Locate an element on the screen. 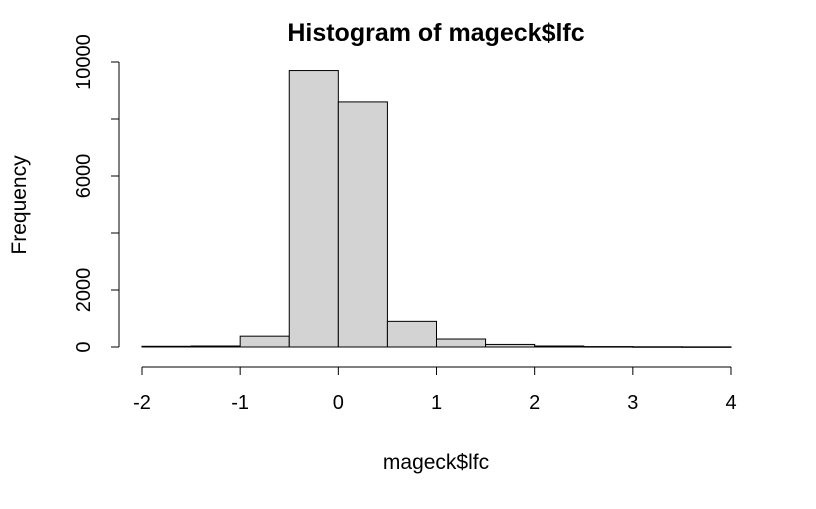 The width and height of the screenshot is (816, 509). x-tick-label: 2 is located at coordinates (534, 403).